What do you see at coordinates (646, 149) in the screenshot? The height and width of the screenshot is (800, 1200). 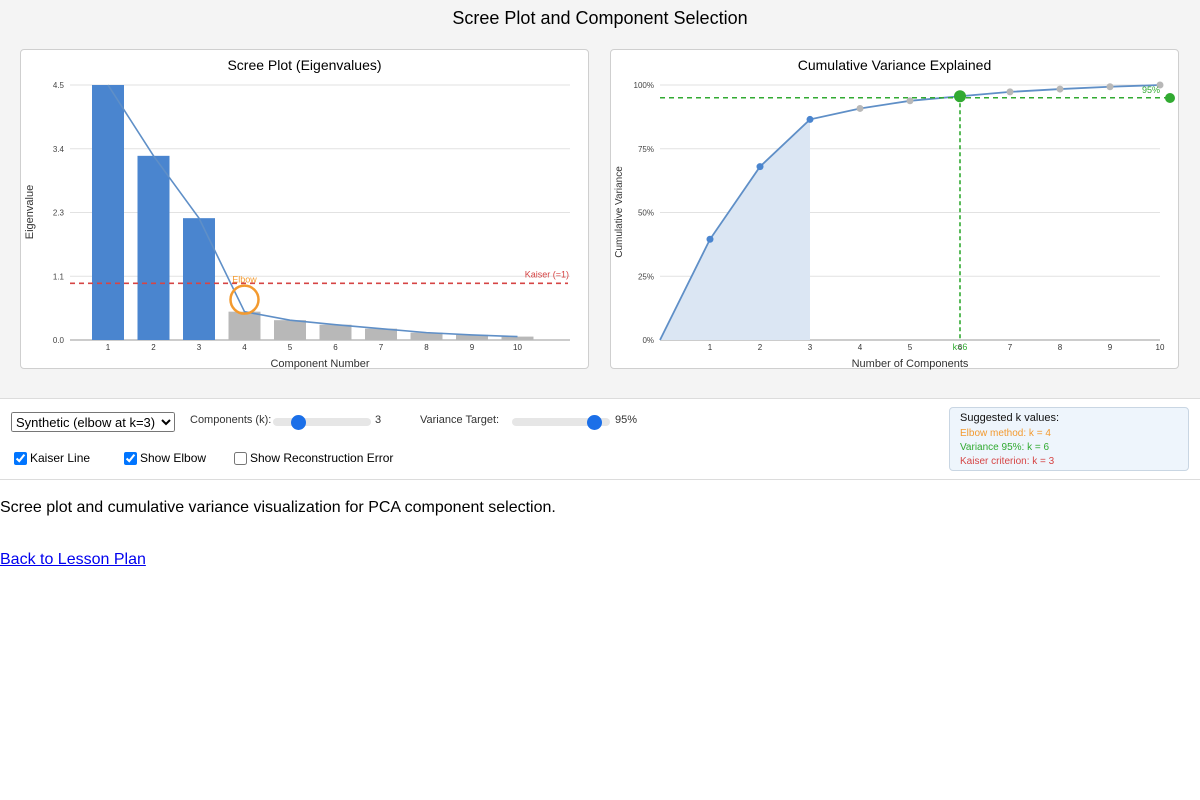 I see `cumvar-ytick-label: 75%` at bounding box center [646, 149].